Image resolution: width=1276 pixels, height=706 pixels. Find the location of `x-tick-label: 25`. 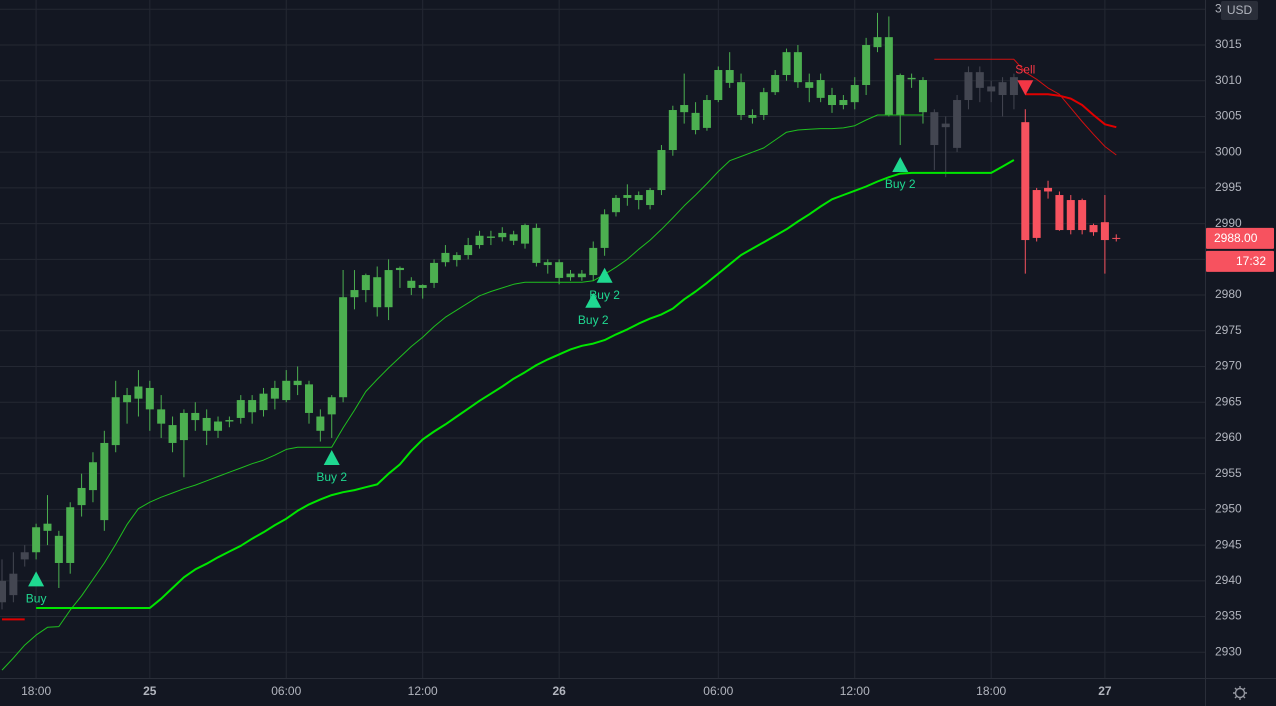

x-tick-label: 25 is located at coordinates (150, 691).